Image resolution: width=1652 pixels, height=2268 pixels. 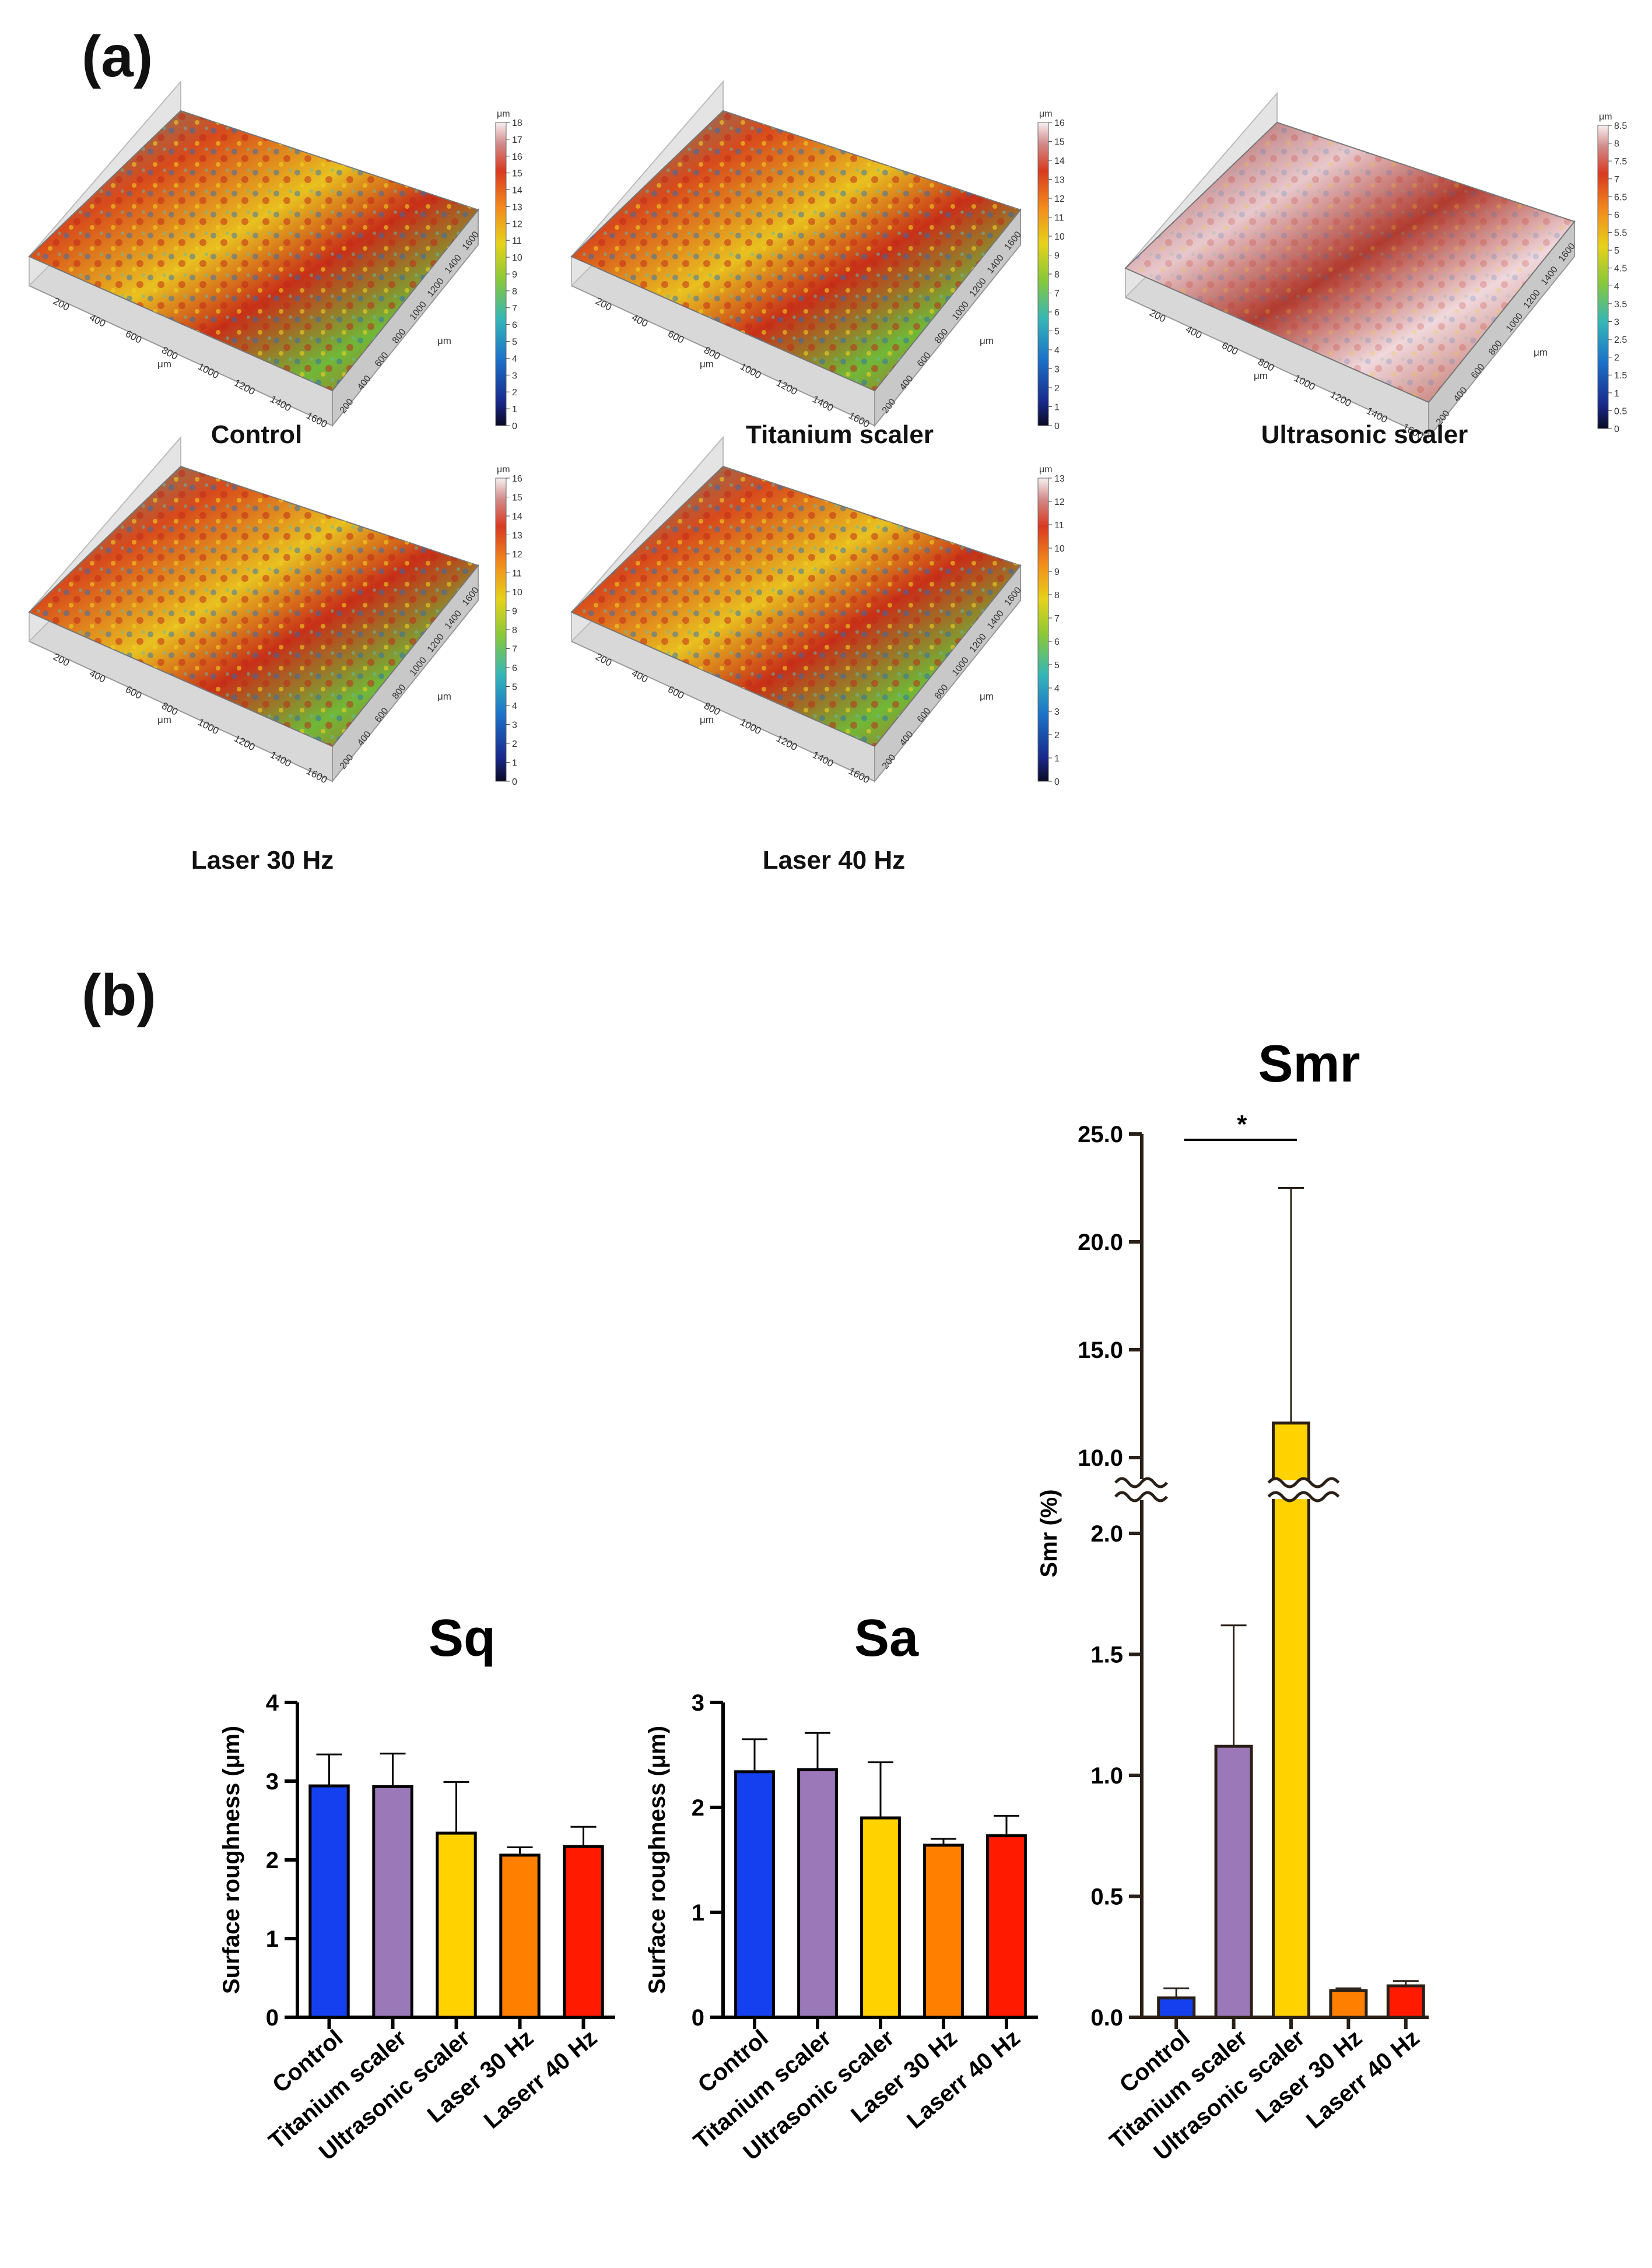 What do you see at coordinates (1309, 1064) in the screenshot?
I see `chart-title: Smr` at bounding box center [1309, 1064].